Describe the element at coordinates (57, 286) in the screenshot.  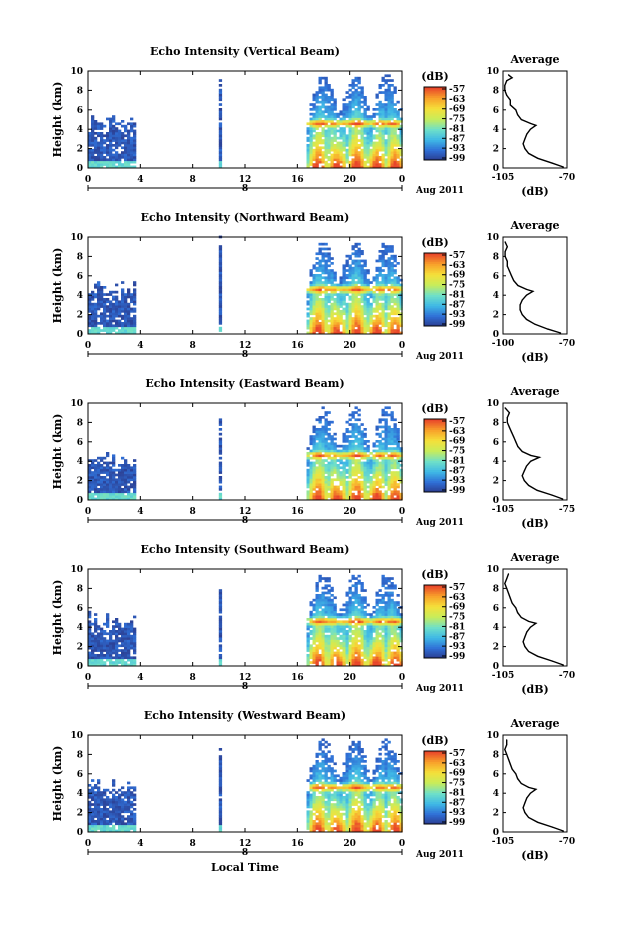
I see `y-axis-label: Height (km)` at that location.